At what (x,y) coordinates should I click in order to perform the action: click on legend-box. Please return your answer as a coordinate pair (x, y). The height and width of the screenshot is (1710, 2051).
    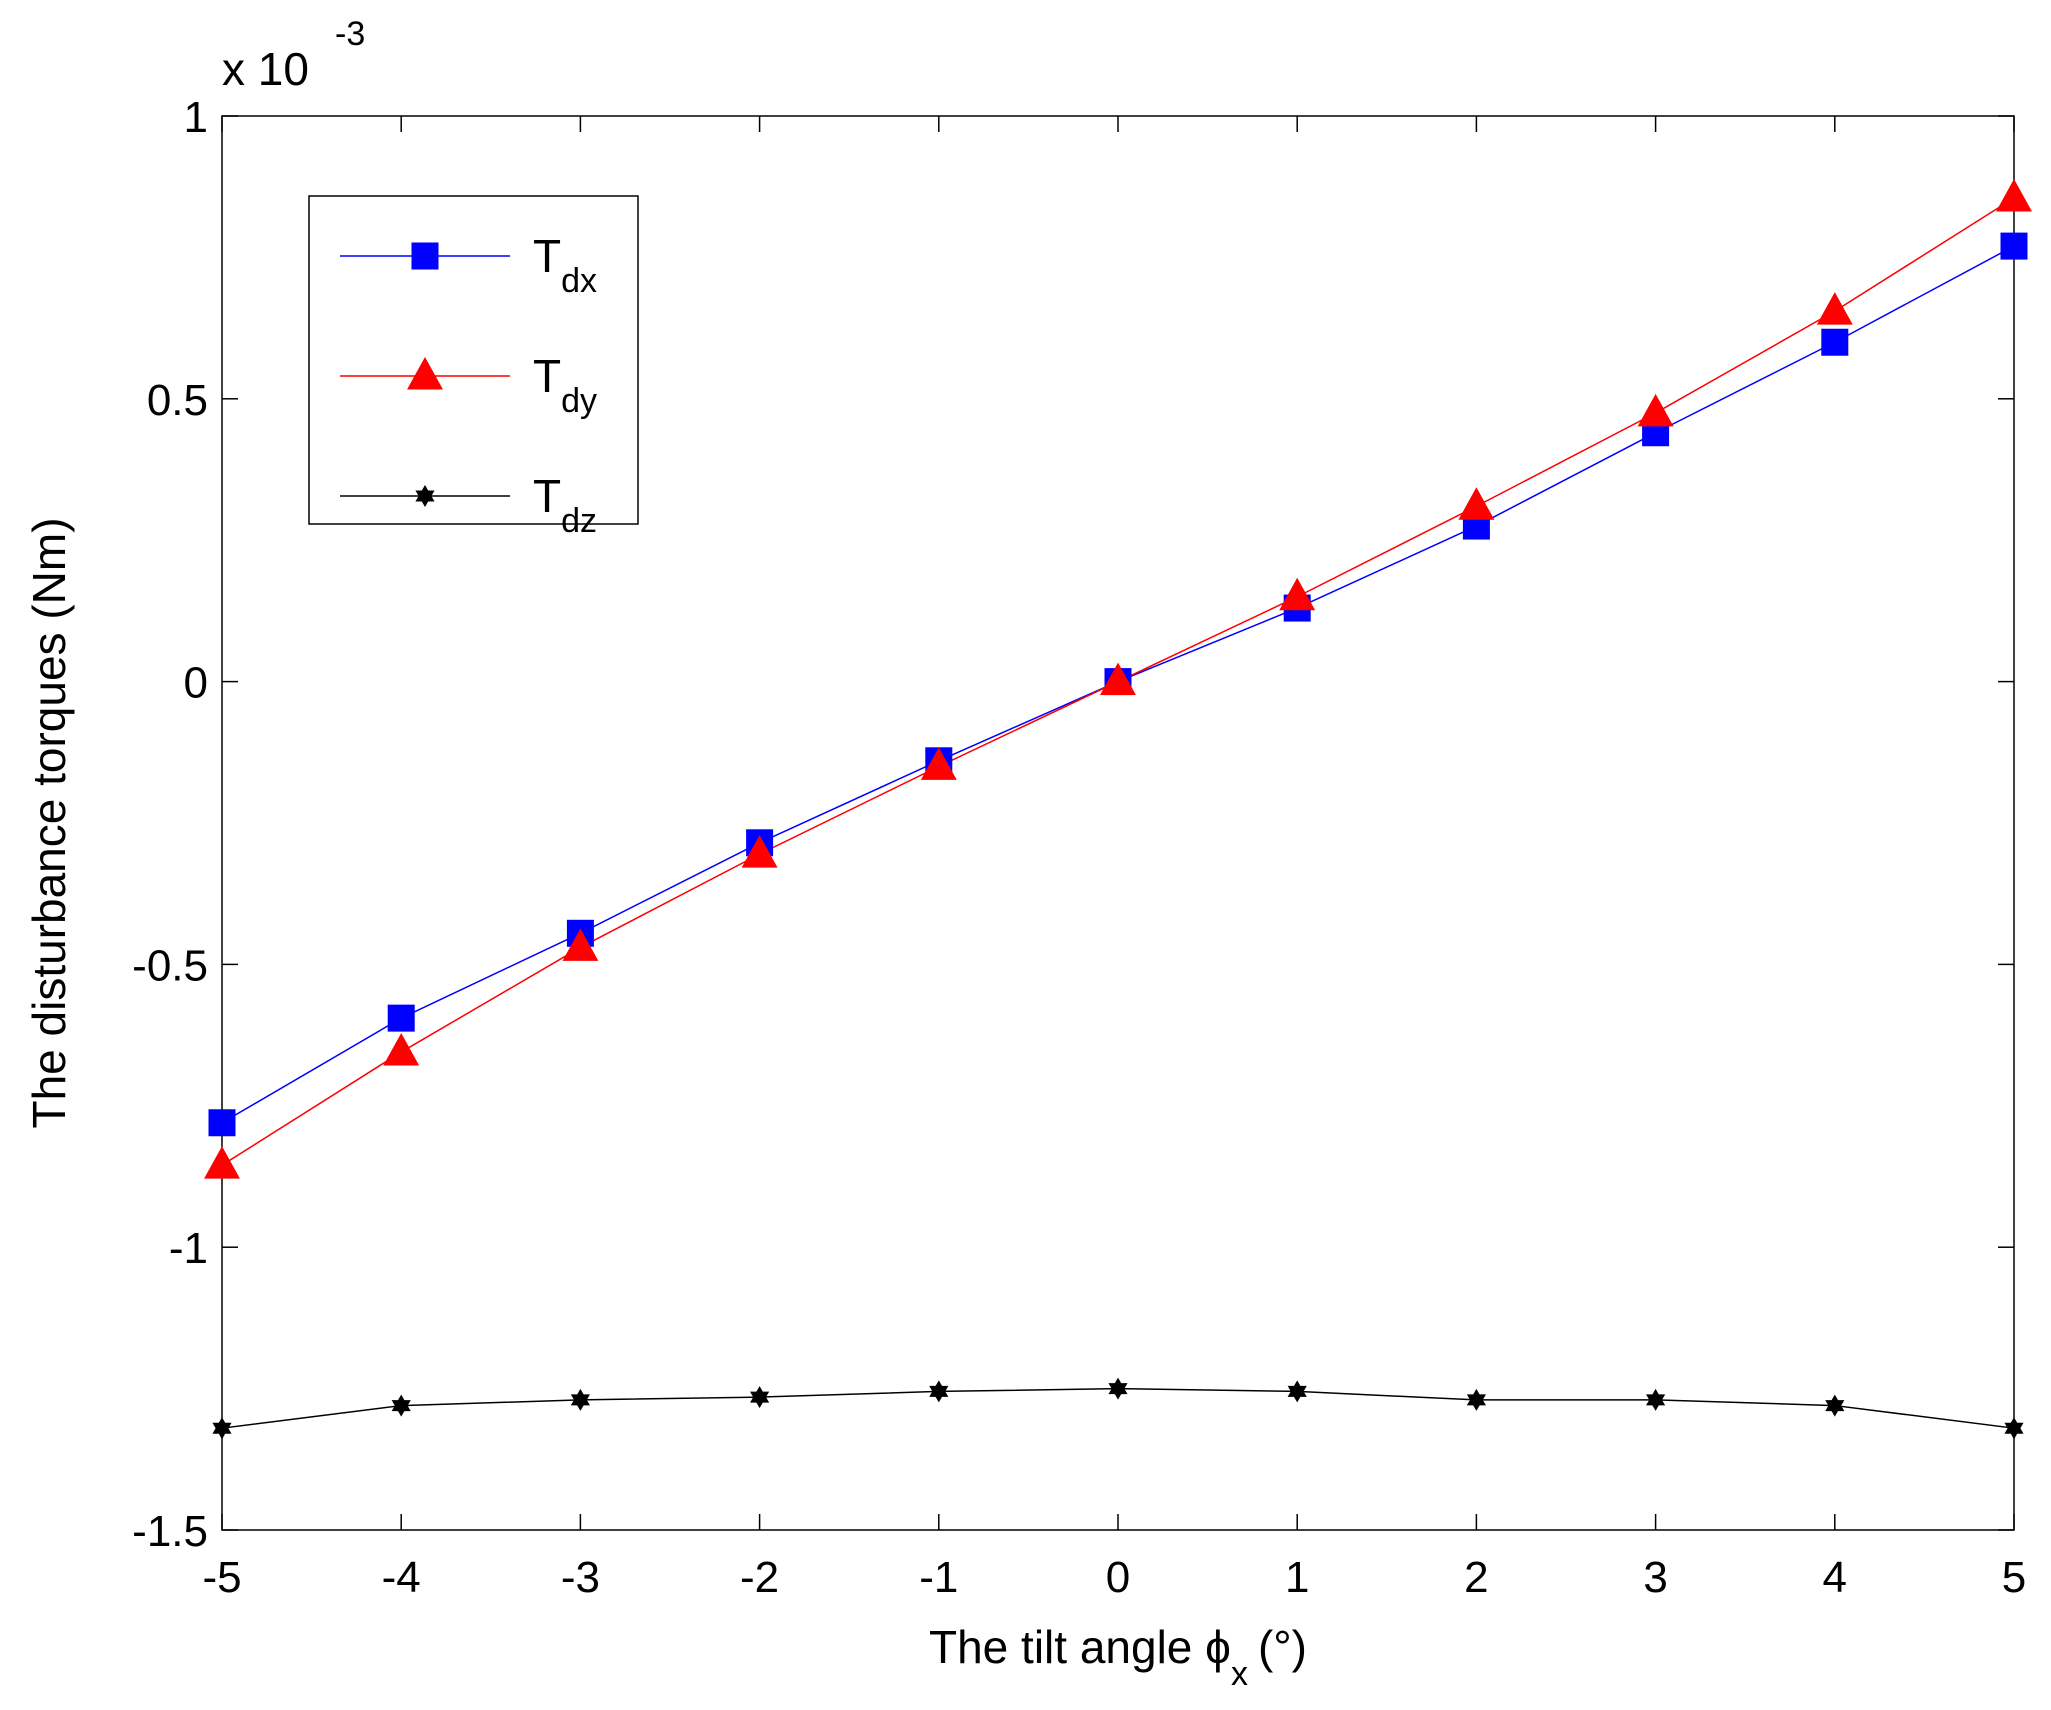
    Looking at the image, I should click on (473, 360).